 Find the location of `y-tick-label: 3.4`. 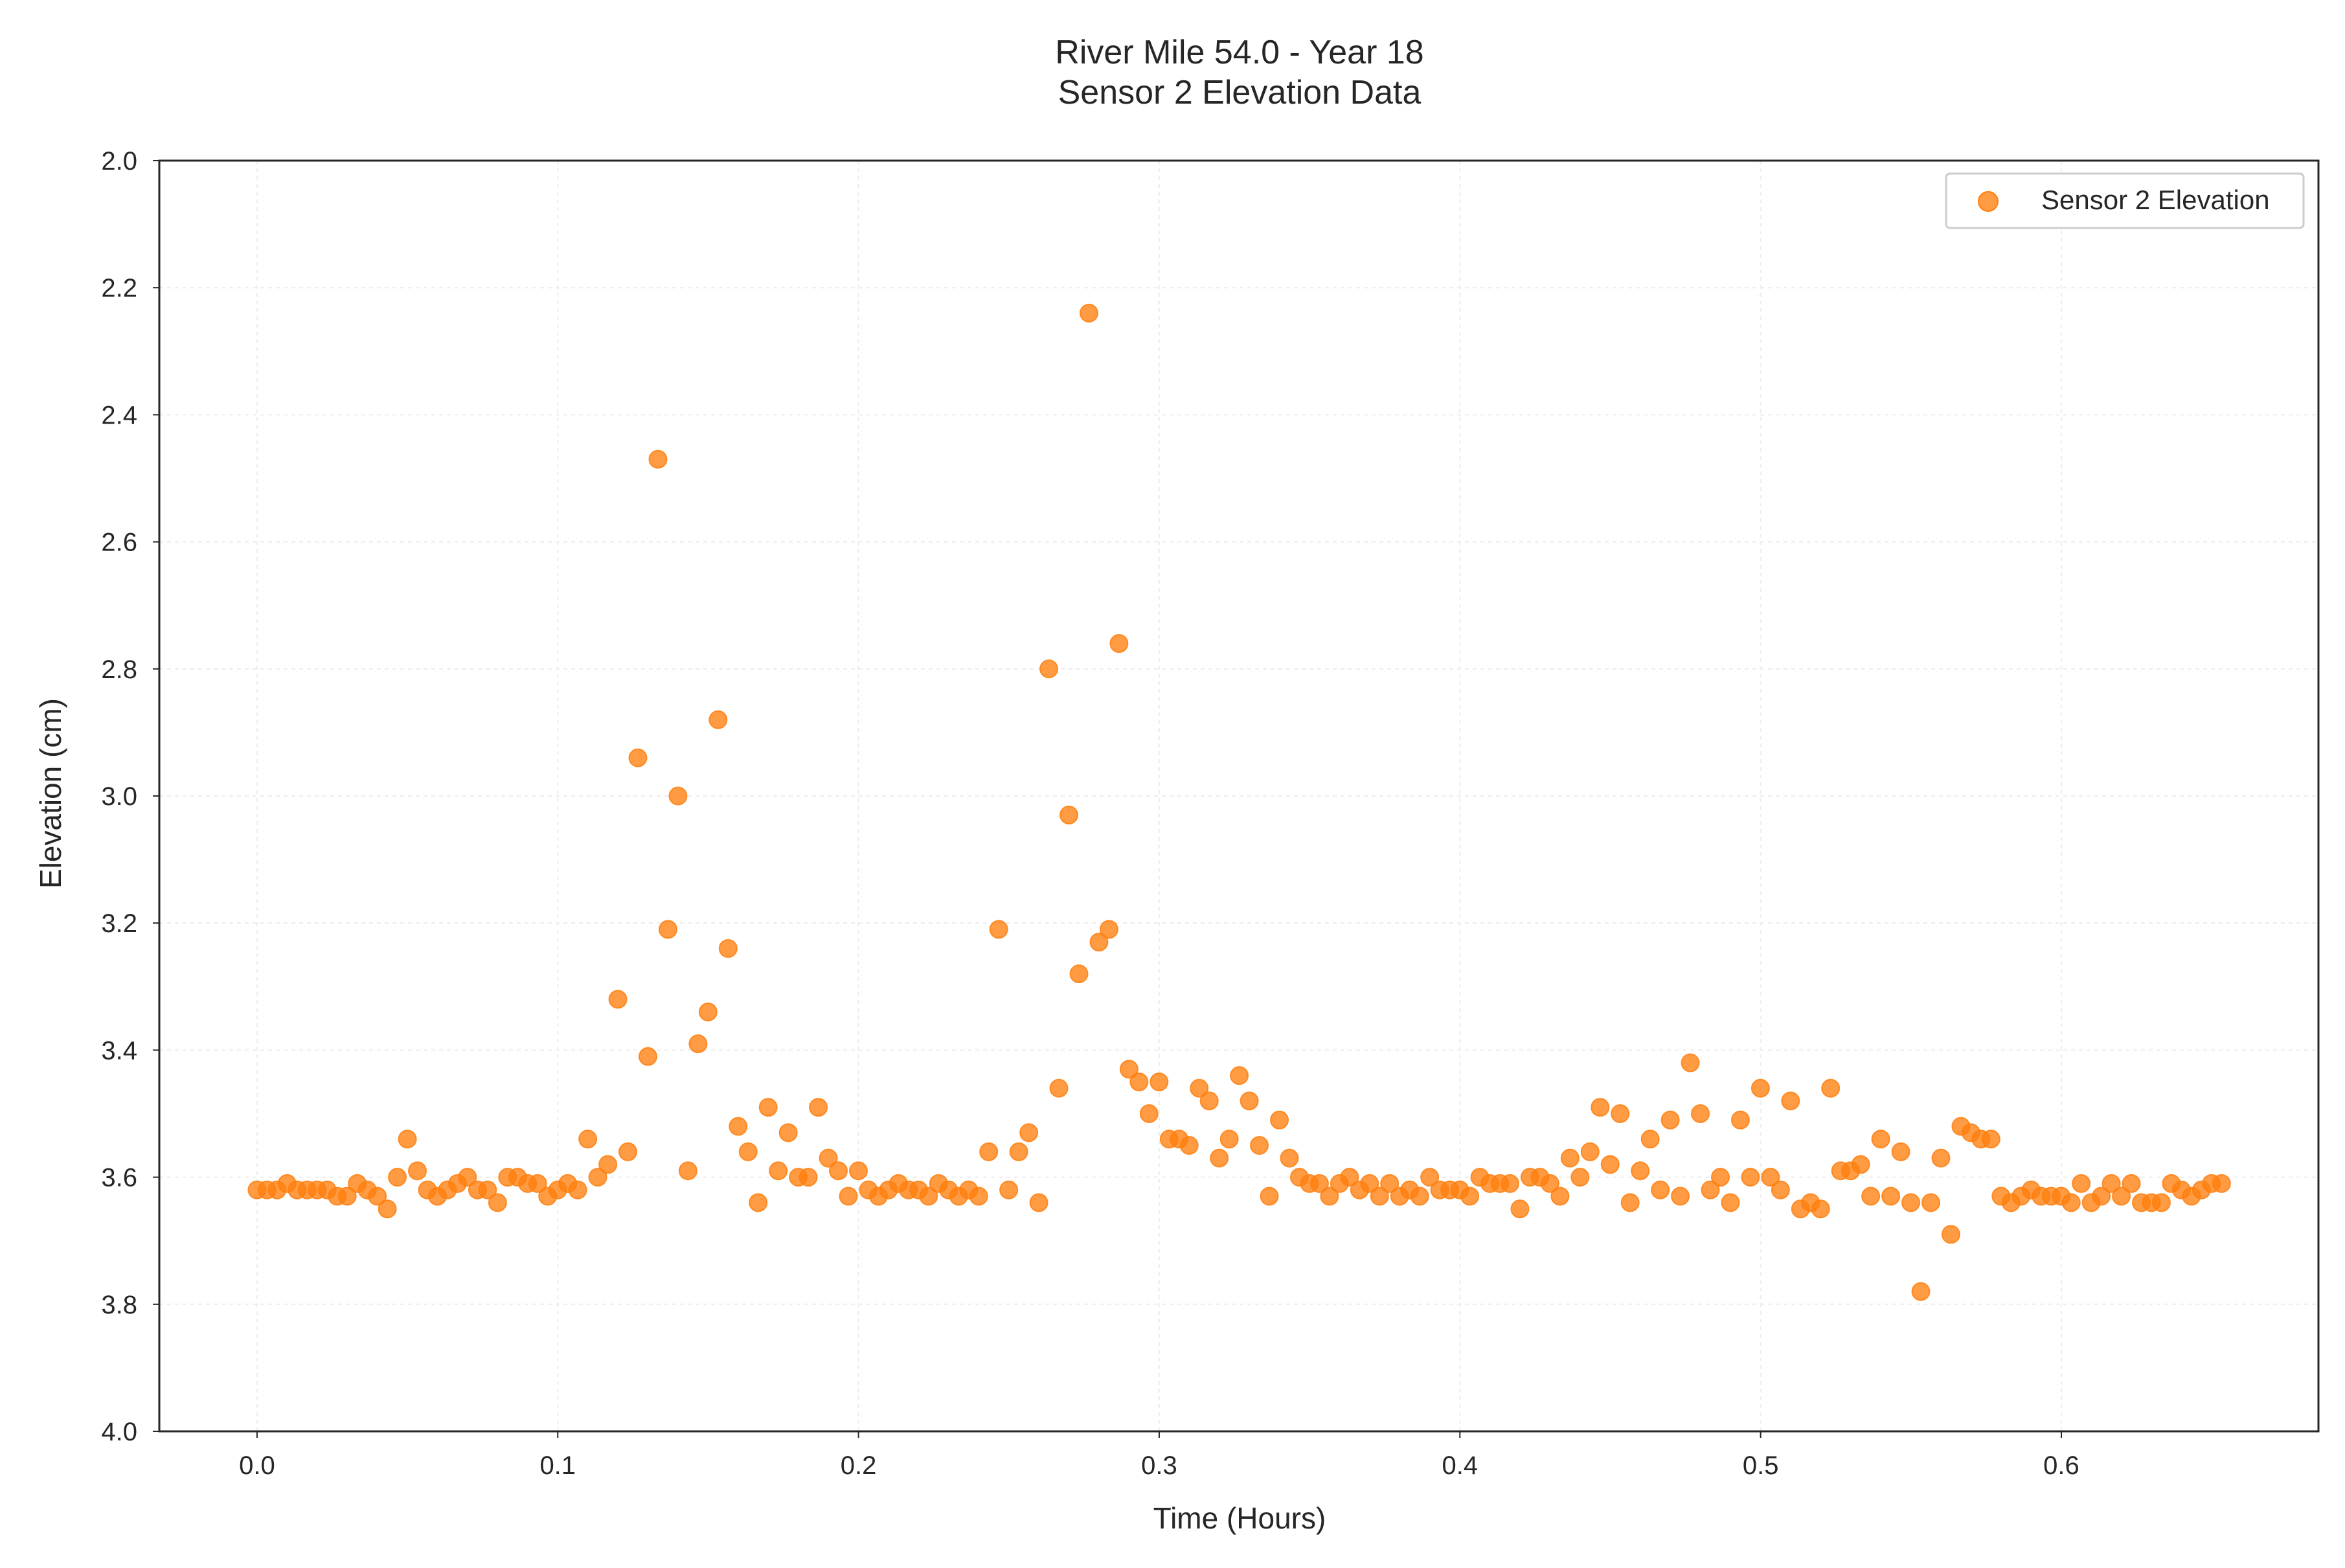

y-tick-label: 3.4 is located at coordinates (119, 1050).